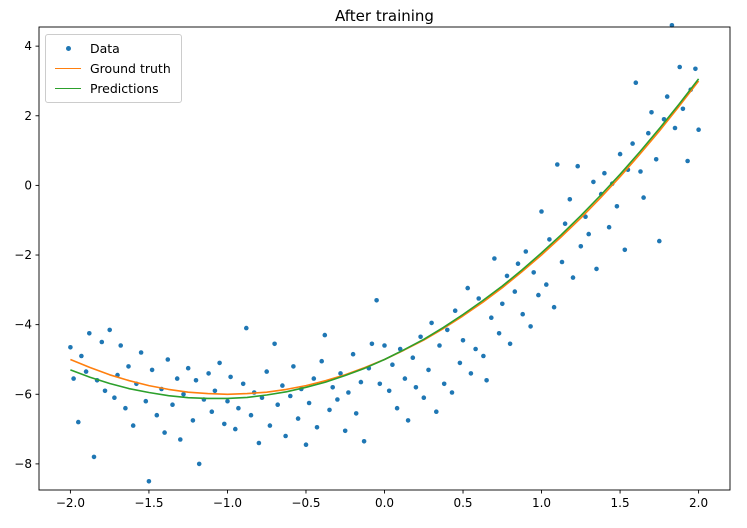 The width and height of the screenshot is (747, 528). I want to click on legend-entry-ground-truth: Ground truth, so click(112, 68).